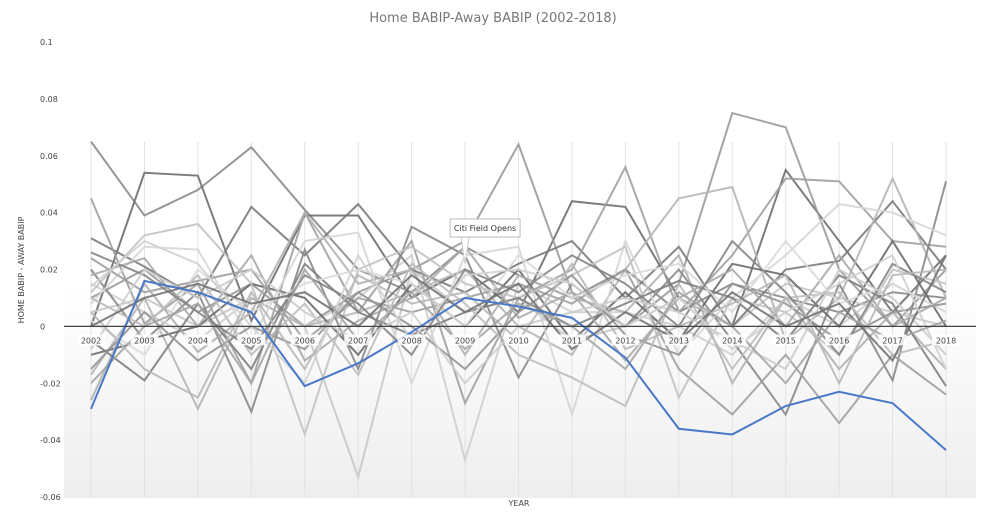 The width and height of the screenshot is (987, 513). I want to click on y-tick-label: -0.06, so click(50, 497).